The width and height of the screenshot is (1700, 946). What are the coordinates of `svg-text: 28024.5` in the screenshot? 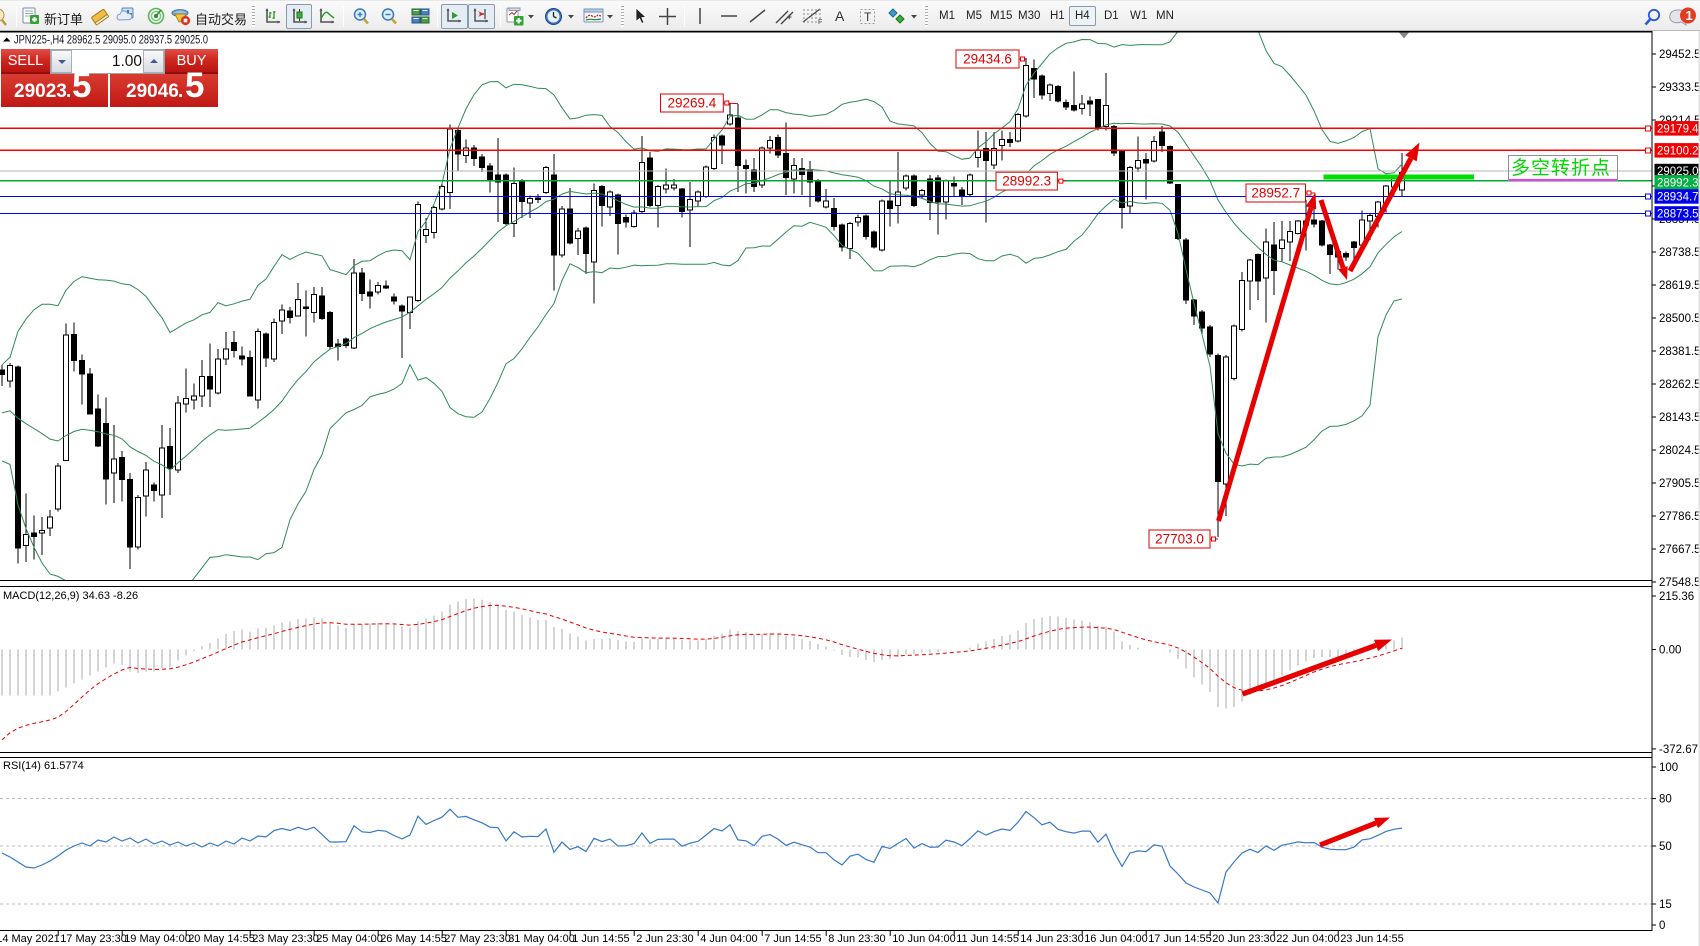 It's located at (1679, 451).